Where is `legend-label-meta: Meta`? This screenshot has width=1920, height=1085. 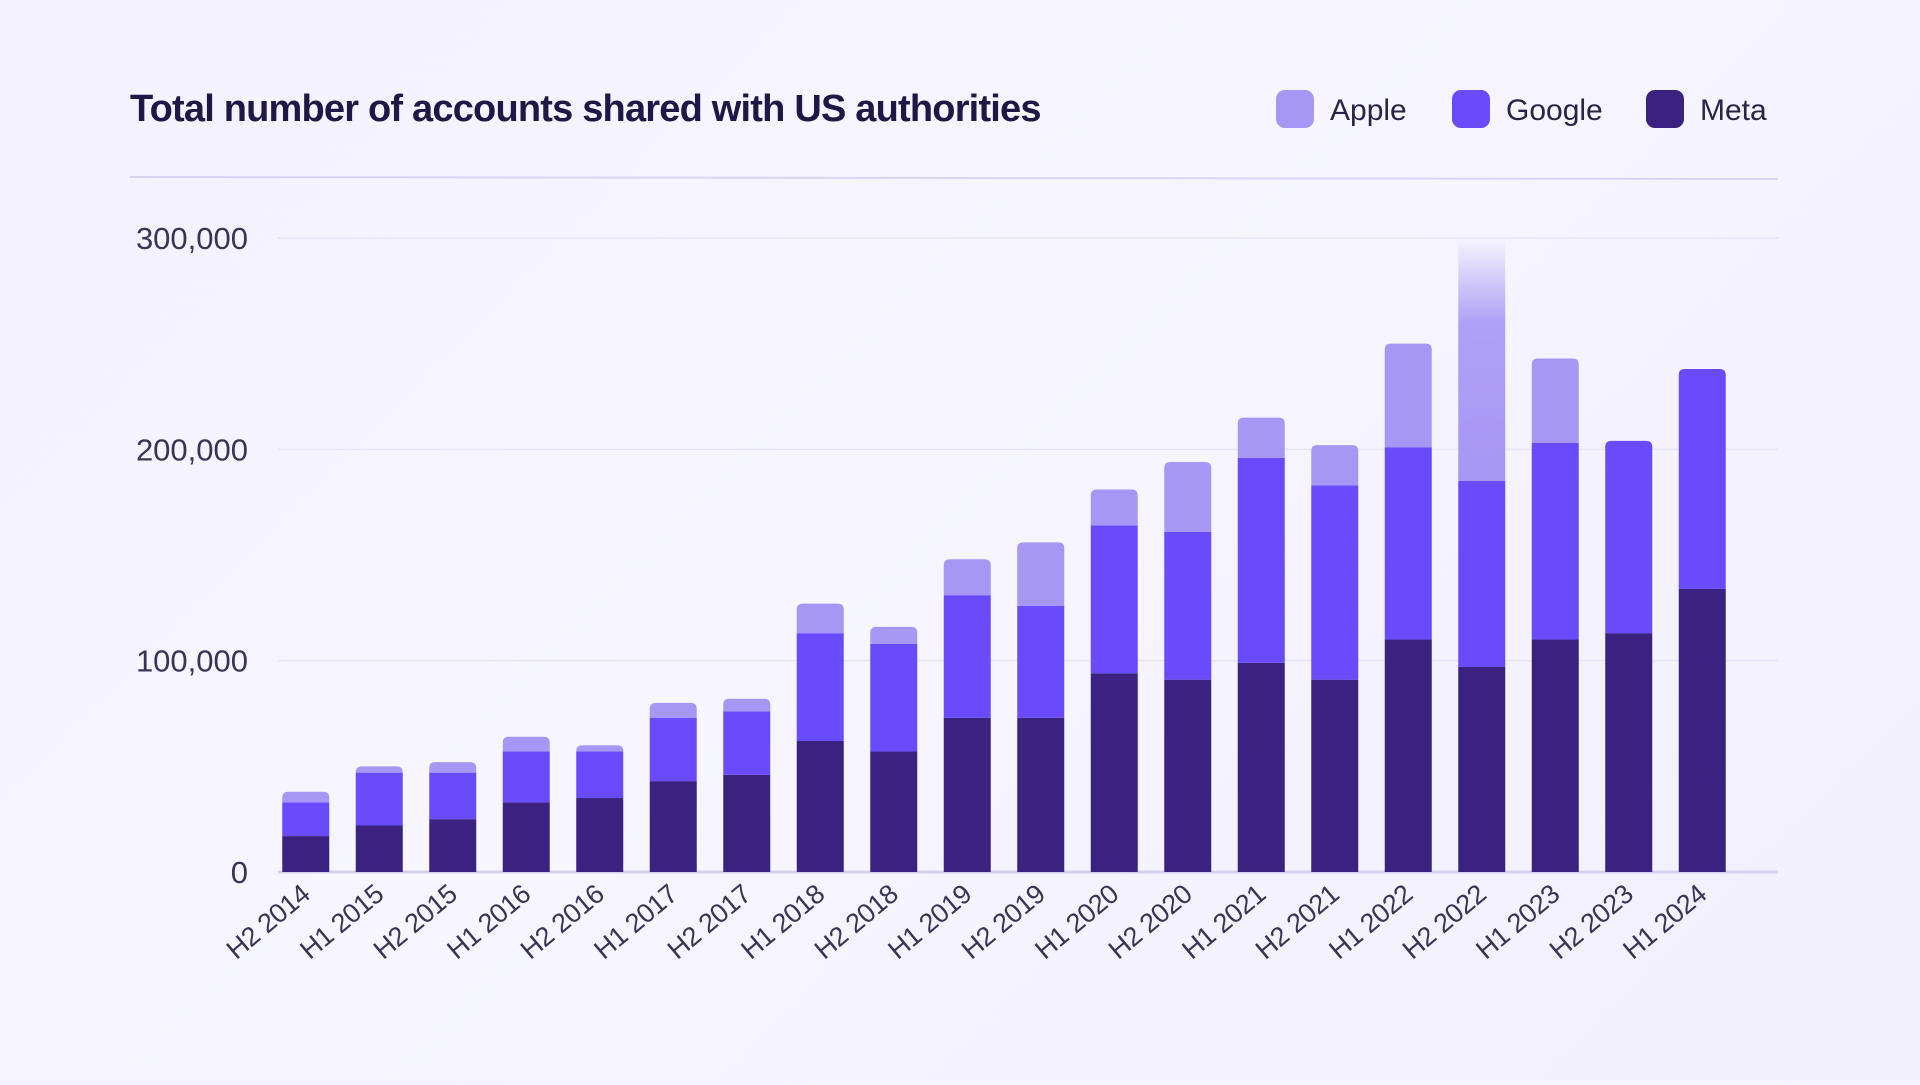
legend-label-meta: Meta is located at coordinates (1733, 110).